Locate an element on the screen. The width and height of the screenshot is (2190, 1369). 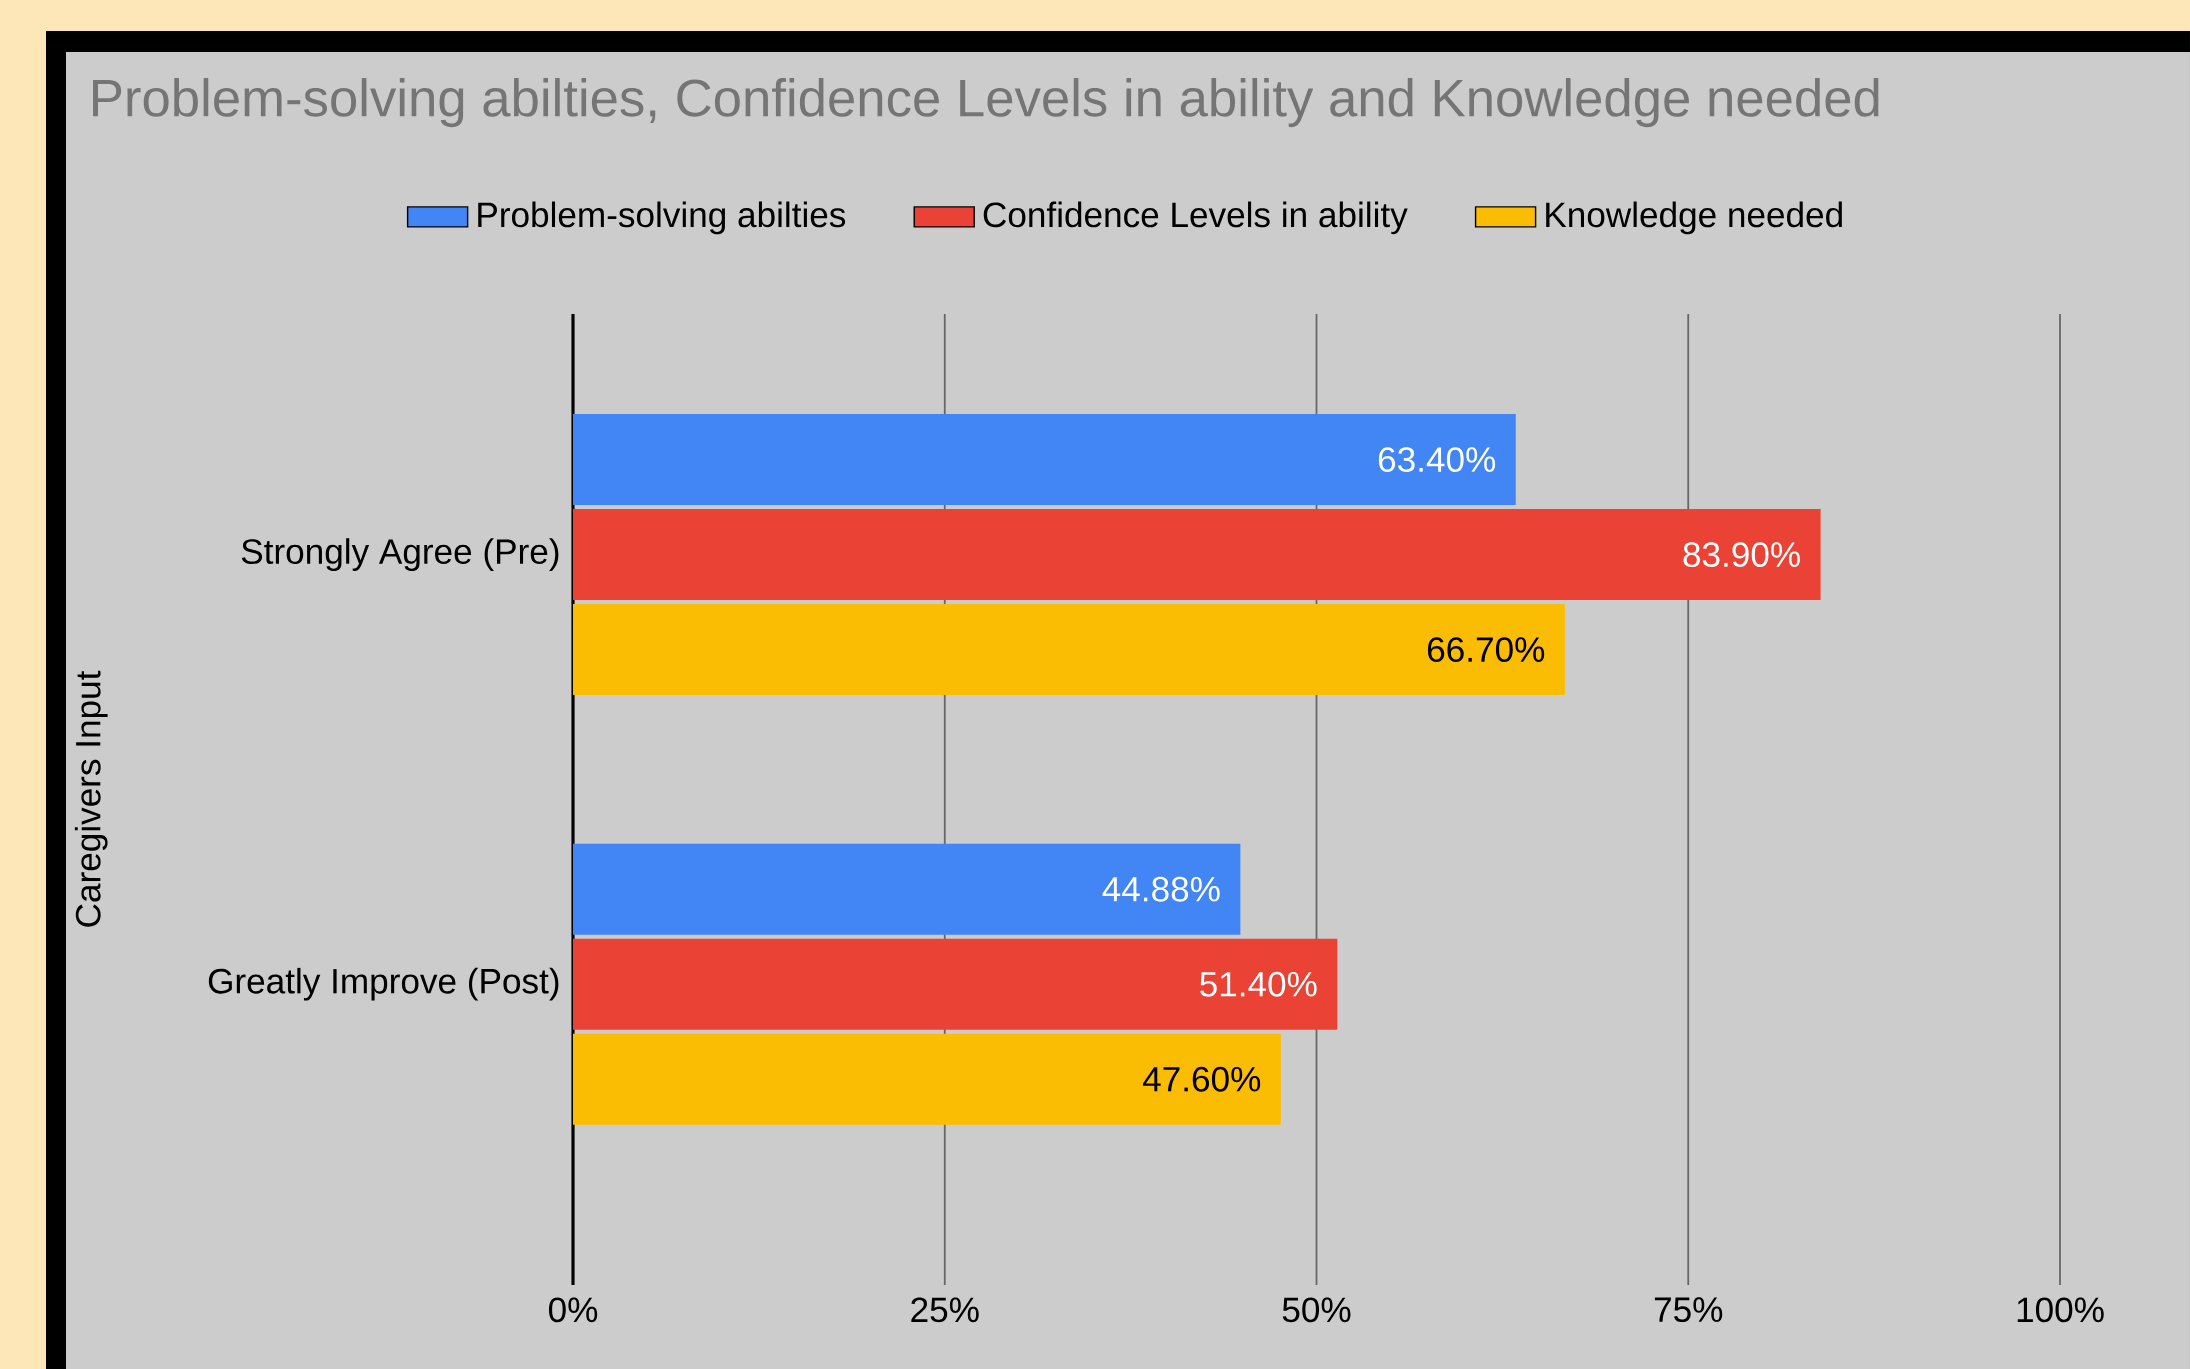
y-tick-label: Strongly Agree (Pre) is located at coordinates (400, 554).